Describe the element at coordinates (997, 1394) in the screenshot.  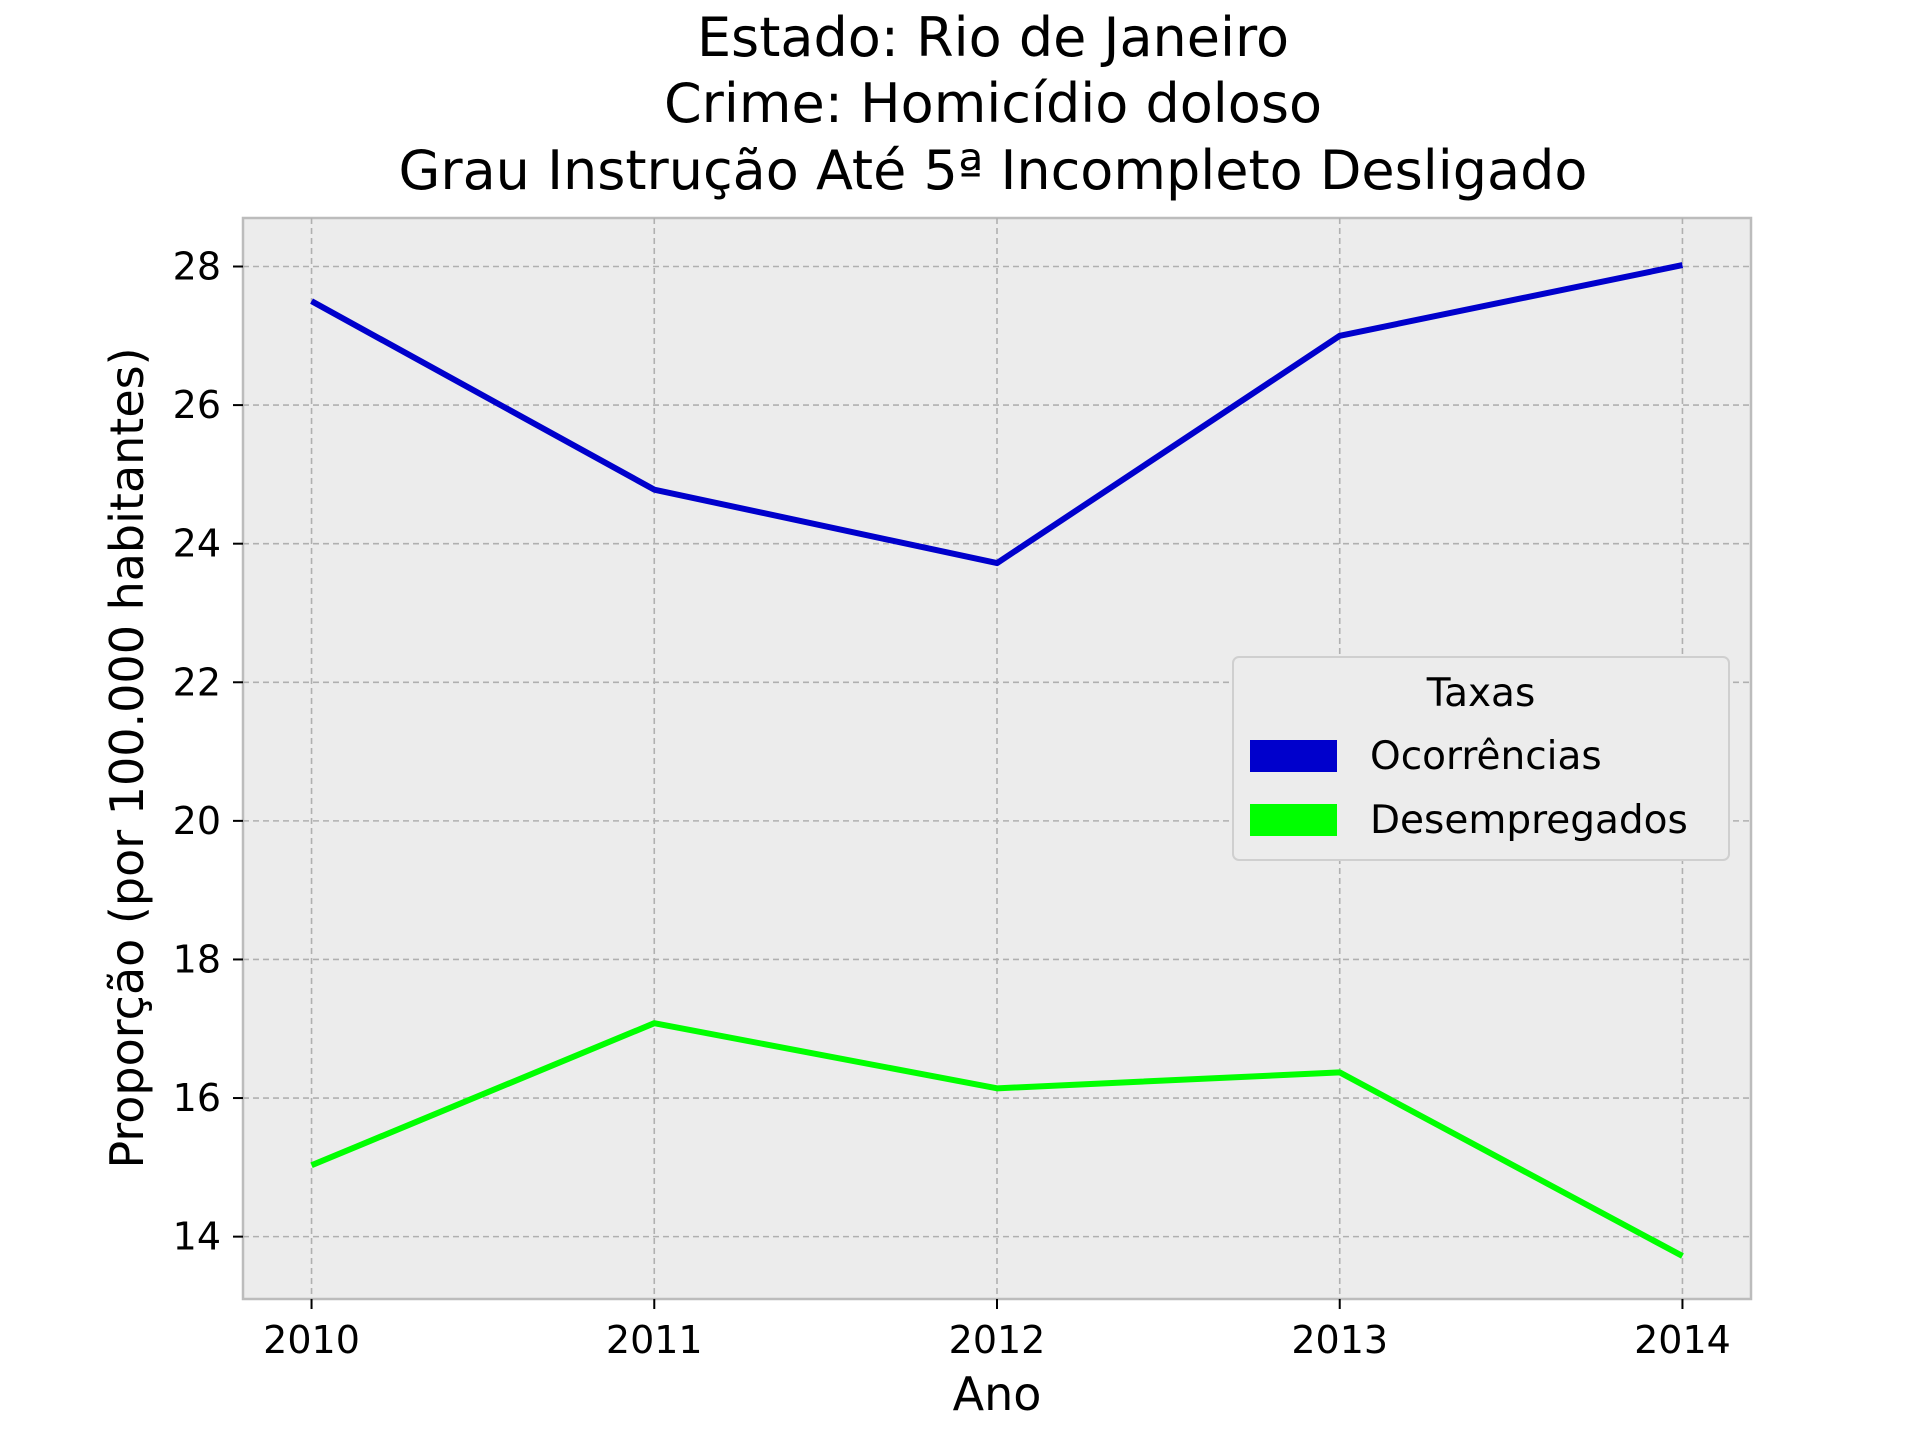
I see `x-axis-label: Ano` at that location.